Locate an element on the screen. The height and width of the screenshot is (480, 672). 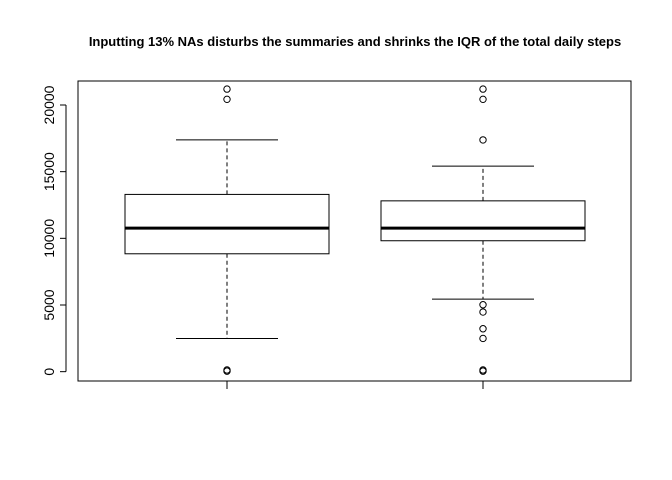
y-tick-label: 20000 is located at coordinates (49, 104).